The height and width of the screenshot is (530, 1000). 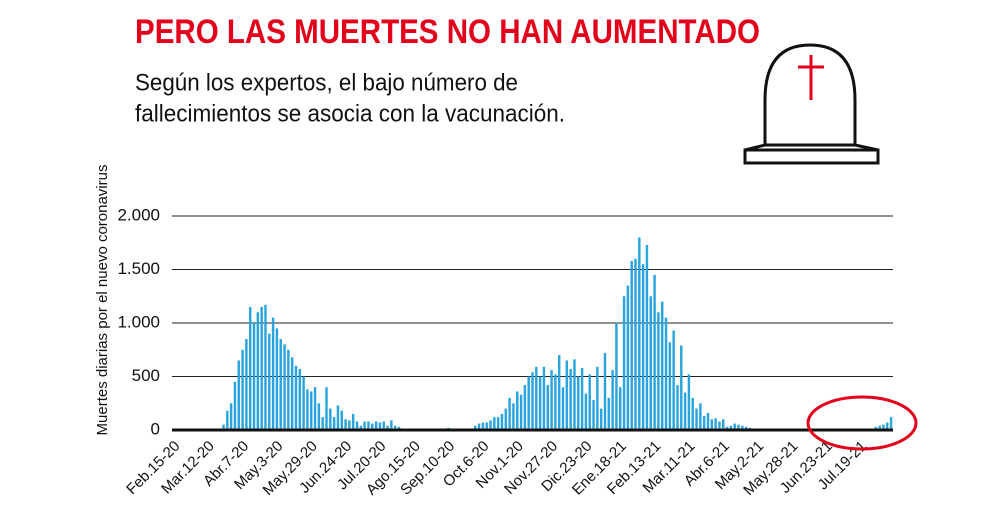 What do you see at coordinates (862, 423) in the screenshot?
I see `highlight-ellipse` at bounding box center [862, 423].